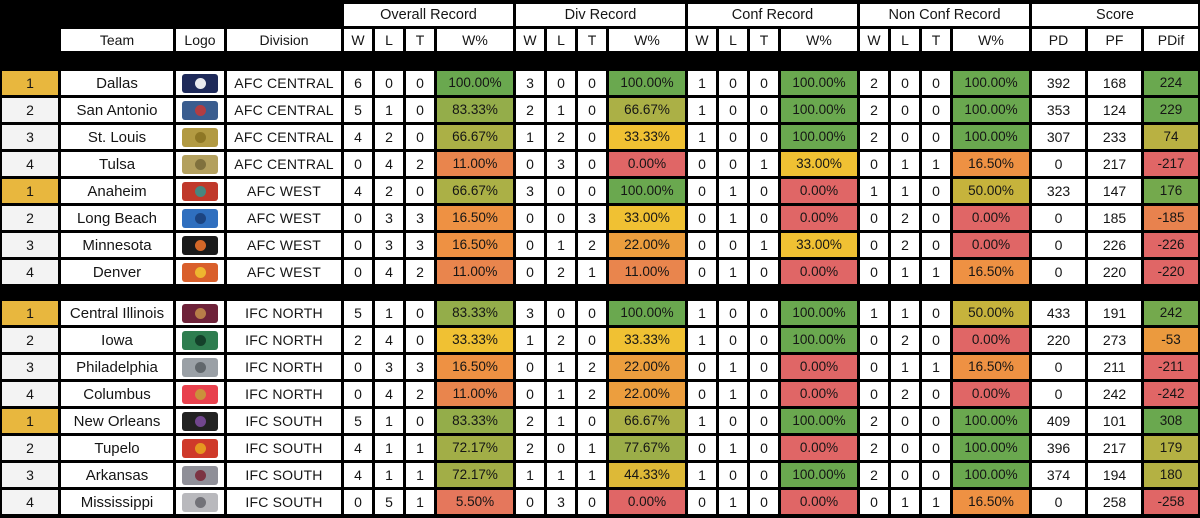  What do you see at coordinates (475, 191) in the screenshot?
I see `overall-winpct-cell: 66.67%` at bounding box center [475, 191].